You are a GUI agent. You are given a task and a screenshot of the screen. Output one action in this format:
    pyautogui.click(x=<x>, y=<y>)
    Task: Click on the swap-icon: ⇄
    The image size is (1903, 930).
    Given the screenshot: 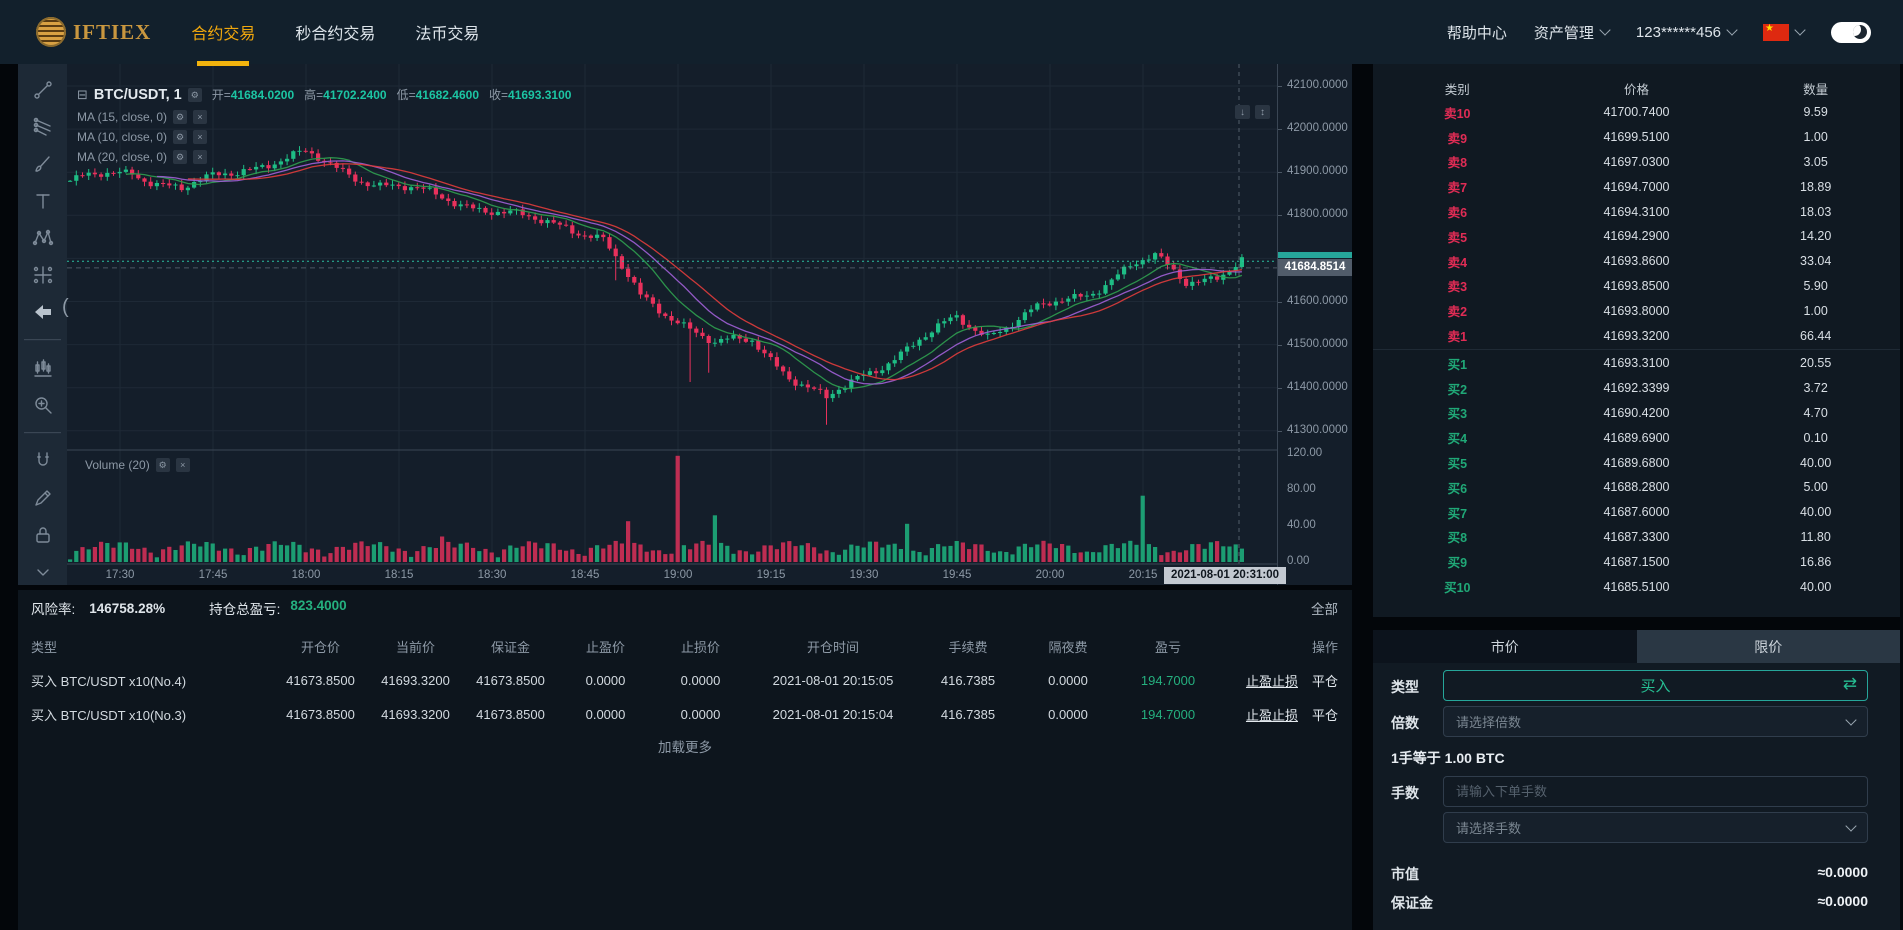 What is the action you would take?
    pyautogui.click(x=1849, y=683)
    